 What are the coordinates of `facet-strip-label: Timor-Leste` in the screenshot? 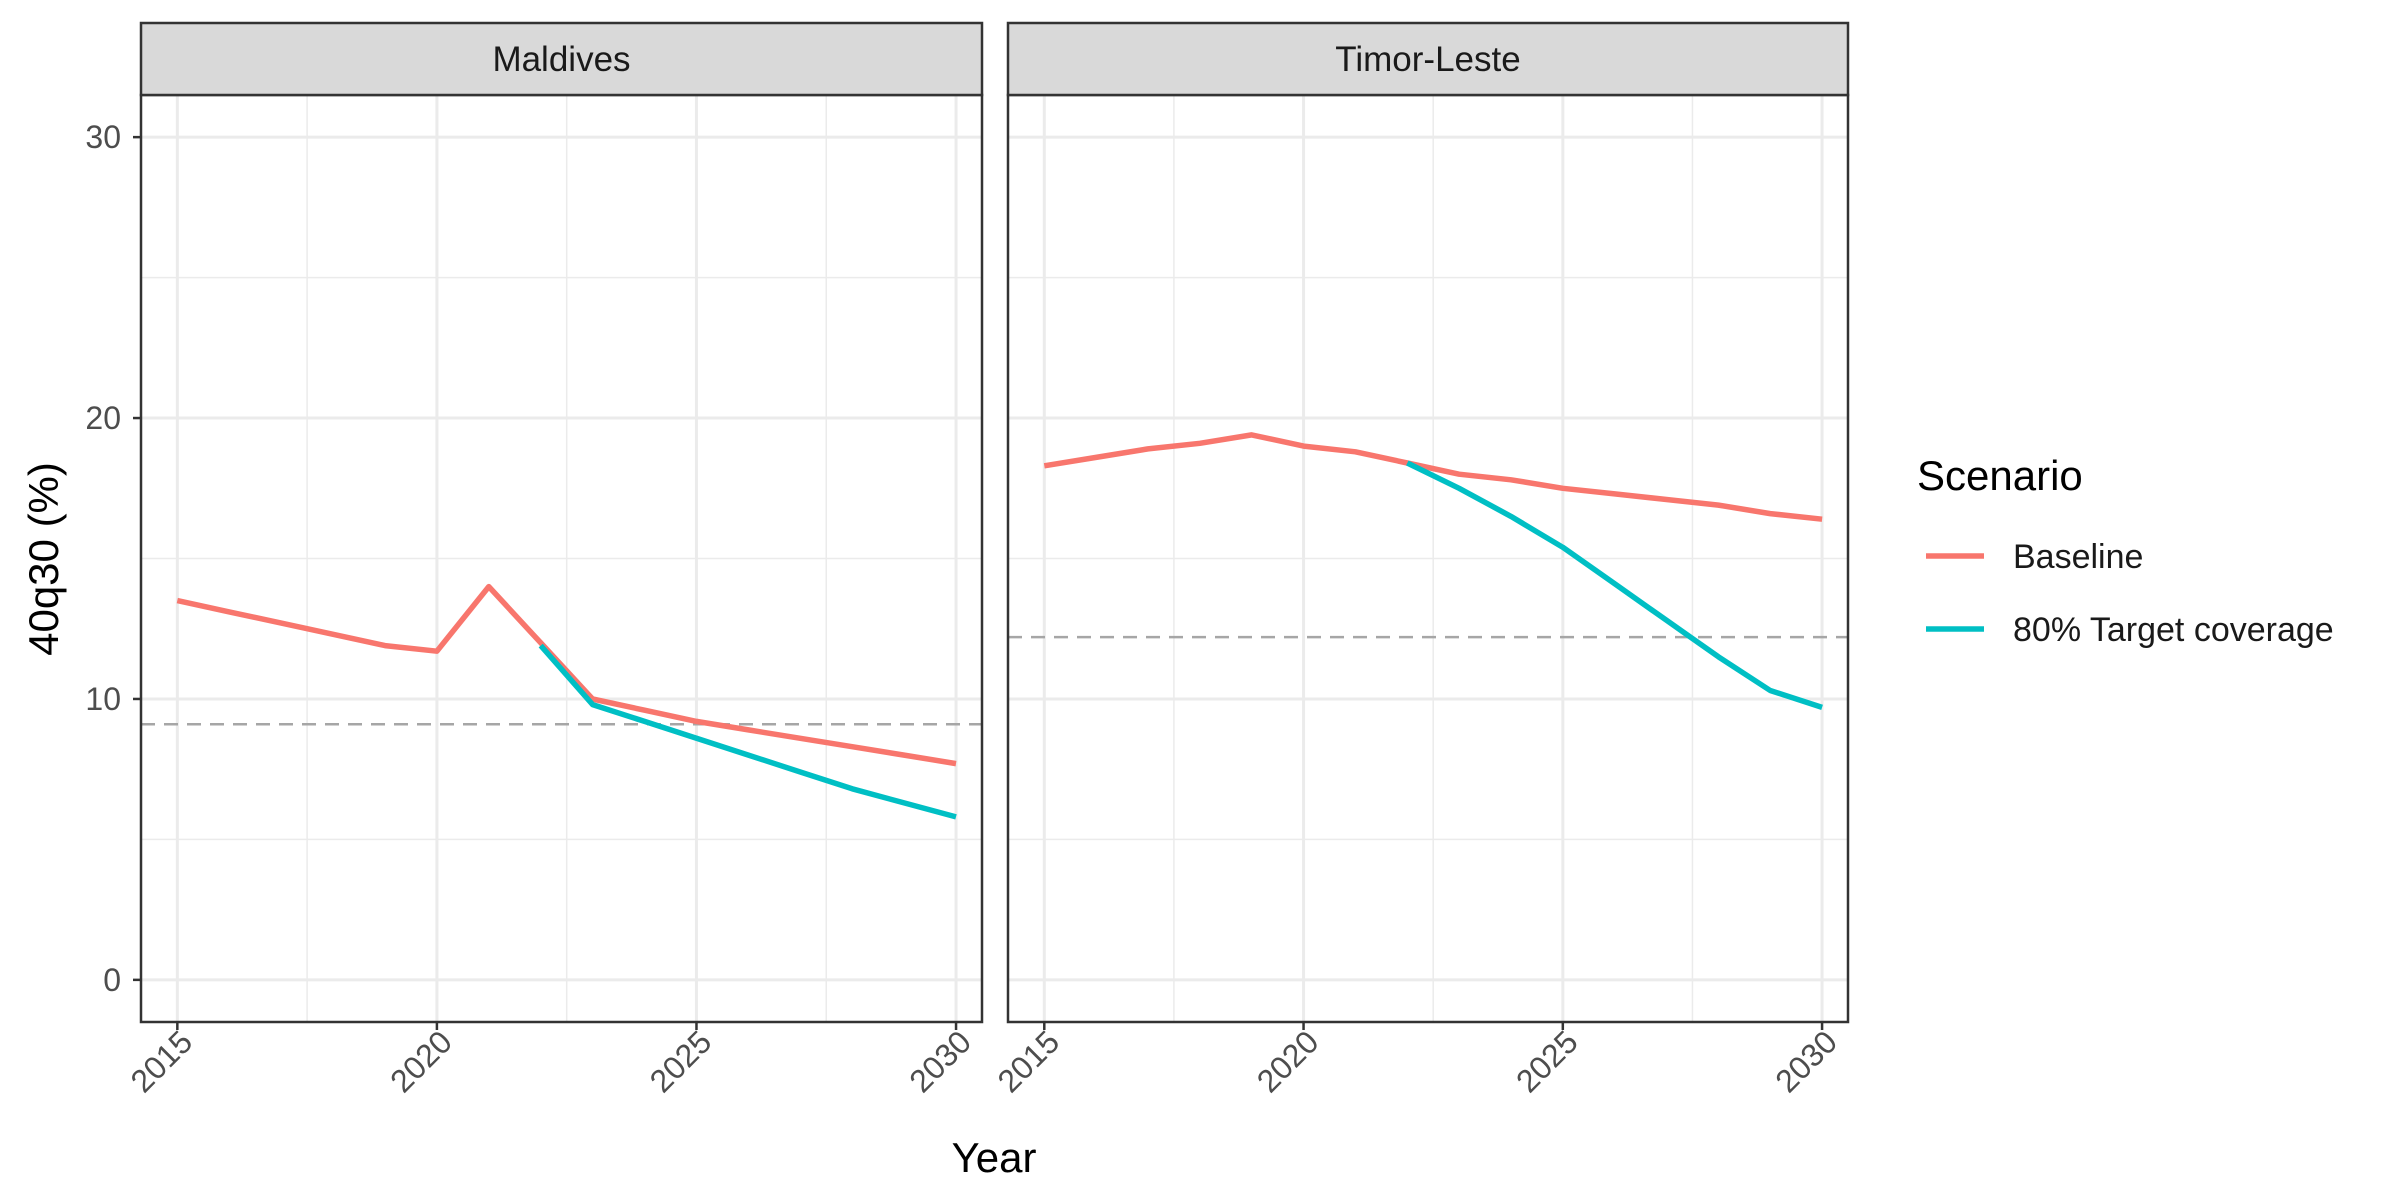 It's located at (1427, 59).